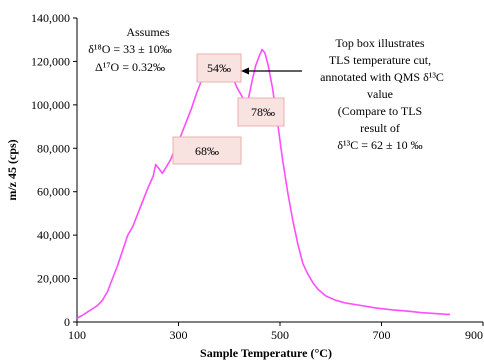 This screenshot has width=484, height=360. Describe the element at coordinates (382, 77) in the screenshot. I see `note-line-3: annotated with QMS δ¹³C` at that location.